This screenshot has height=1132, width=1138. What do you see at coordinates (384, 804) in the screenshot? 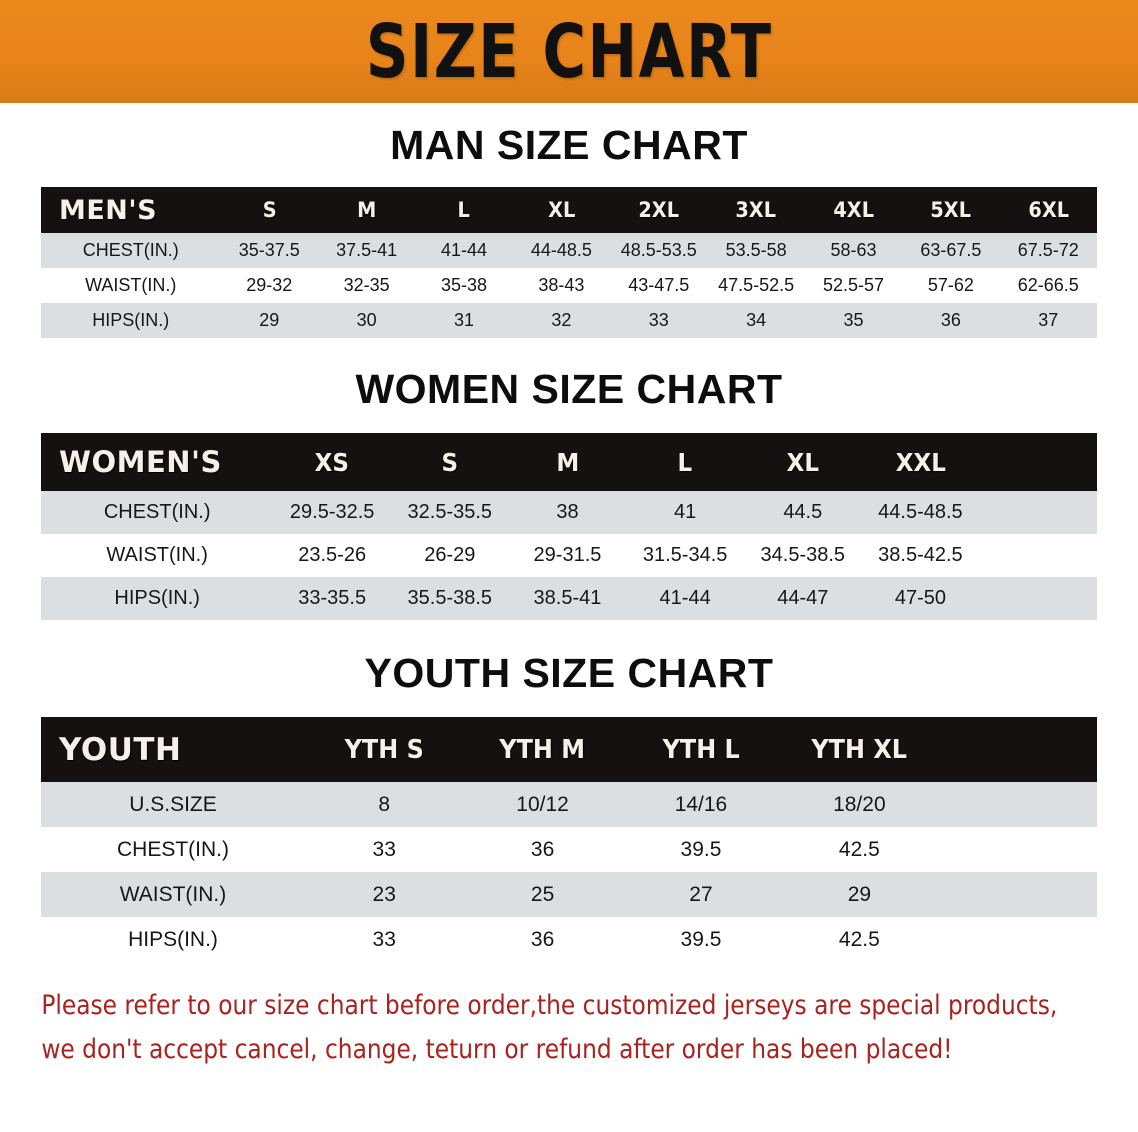
I see `measurement-cell: 8` at bounding box center [384, 804].